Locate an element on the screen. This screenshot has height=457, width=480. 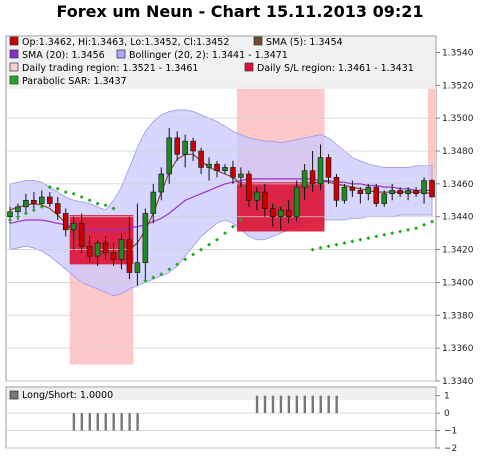
legend-label-2: SMA (20): 1.3456 is located at coordinates (63, 55).